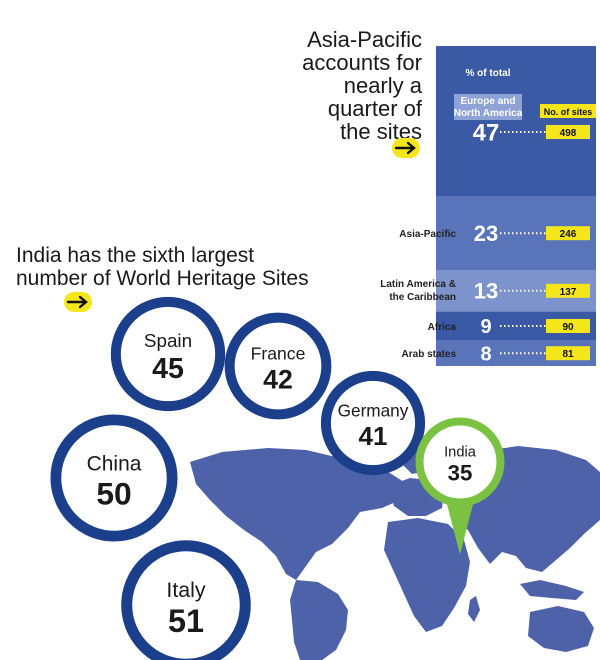 This screenshot has height=660, width=600. I want to click on india-pin-tail, so click(460, 527).